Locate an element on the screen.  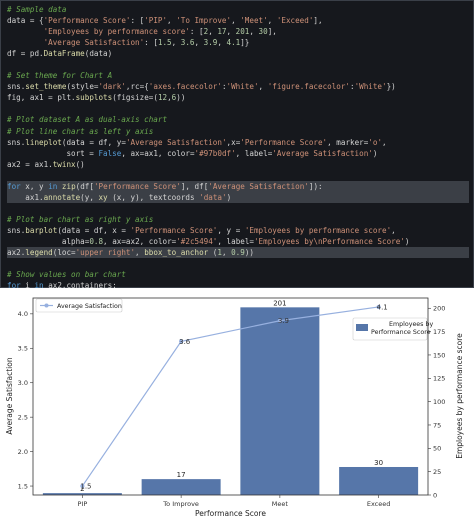
right-y-tick-label: 75 is located at coordinates (437, 425).